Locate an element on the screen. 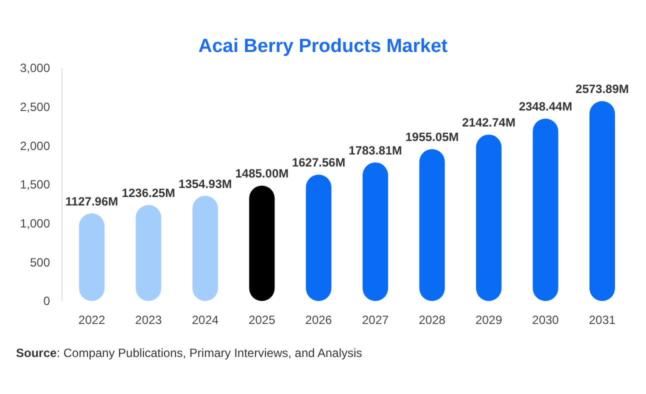  data-label: 1236.25M is located at coordinates (149, 193).